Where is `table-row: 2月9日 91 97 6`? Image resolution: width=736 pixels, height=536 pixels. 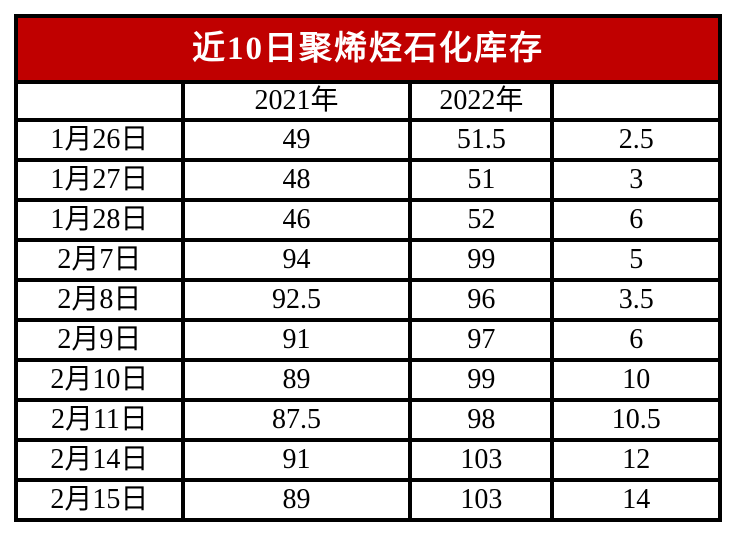 table-row: 2月9日 91 97 6 is located at coordinates (368, 340).